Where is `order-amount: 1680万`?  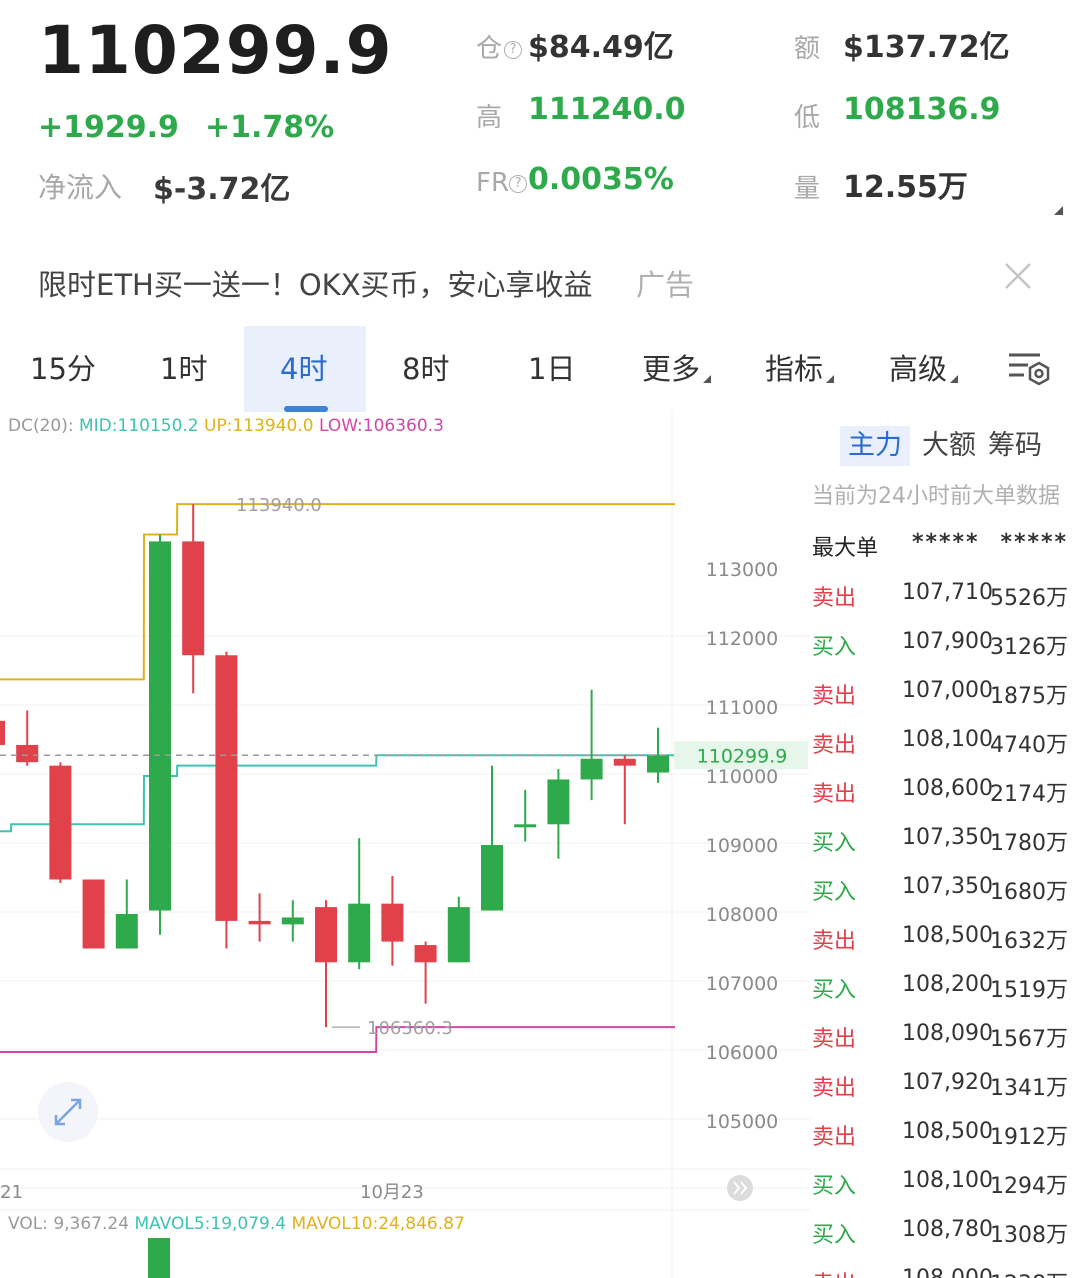
order-amount: 1680万 is located at coordinates (1029, 892).